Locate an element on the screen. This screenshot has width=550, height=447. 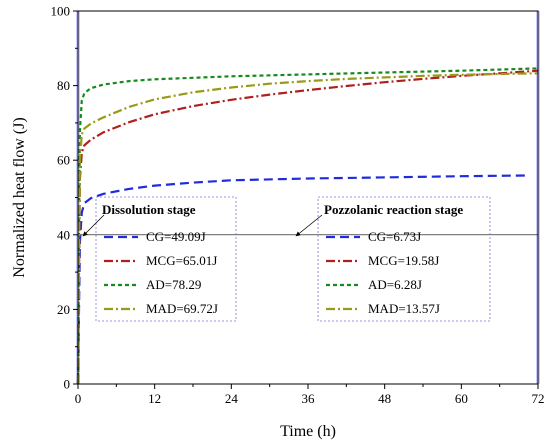
legend-label: MAD=13.57J is located at coordinates (404, 308).